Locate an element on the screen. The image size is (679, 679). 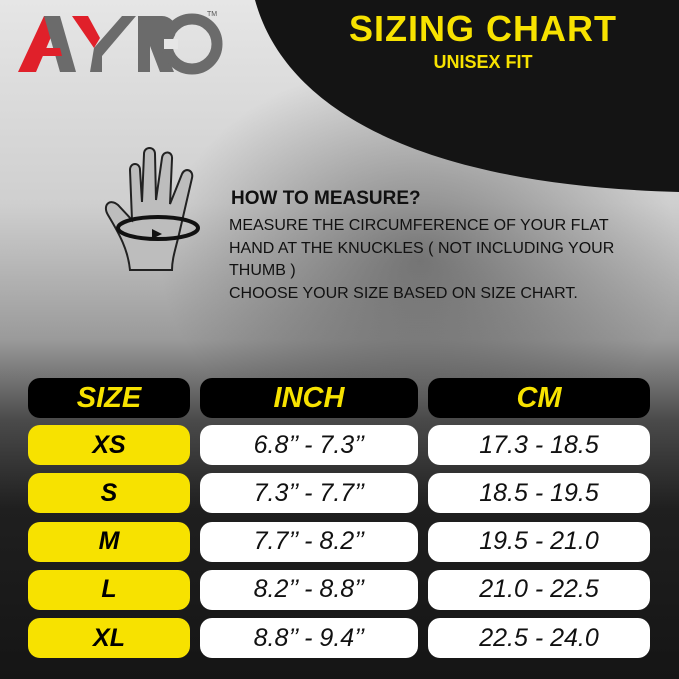
instruction-line: CHOOSE YOUR SIZE BASED ON SIZE CHART. is located at coordinates (403, 293).